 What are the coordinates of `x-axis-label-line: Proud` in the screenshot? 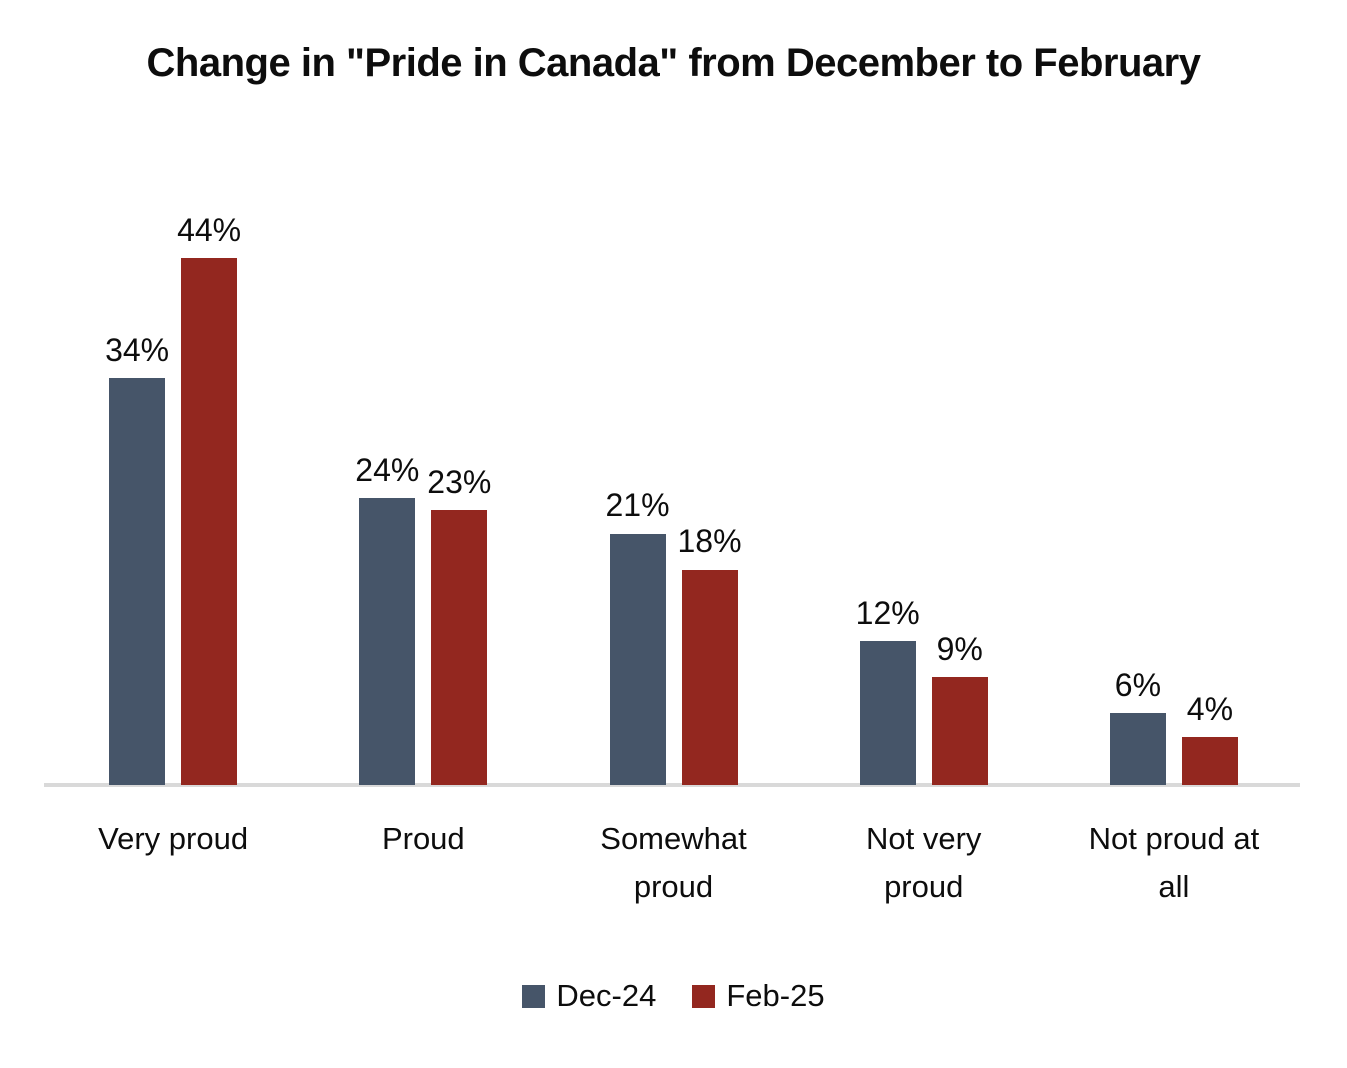 It's located at (423, 838).